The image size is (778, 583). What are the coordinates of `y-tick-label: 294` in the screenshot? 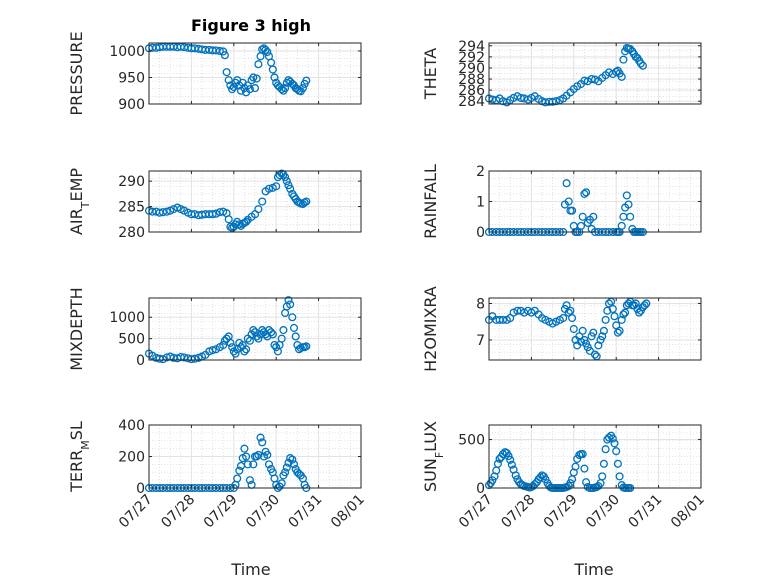 It's located at (471, 47).